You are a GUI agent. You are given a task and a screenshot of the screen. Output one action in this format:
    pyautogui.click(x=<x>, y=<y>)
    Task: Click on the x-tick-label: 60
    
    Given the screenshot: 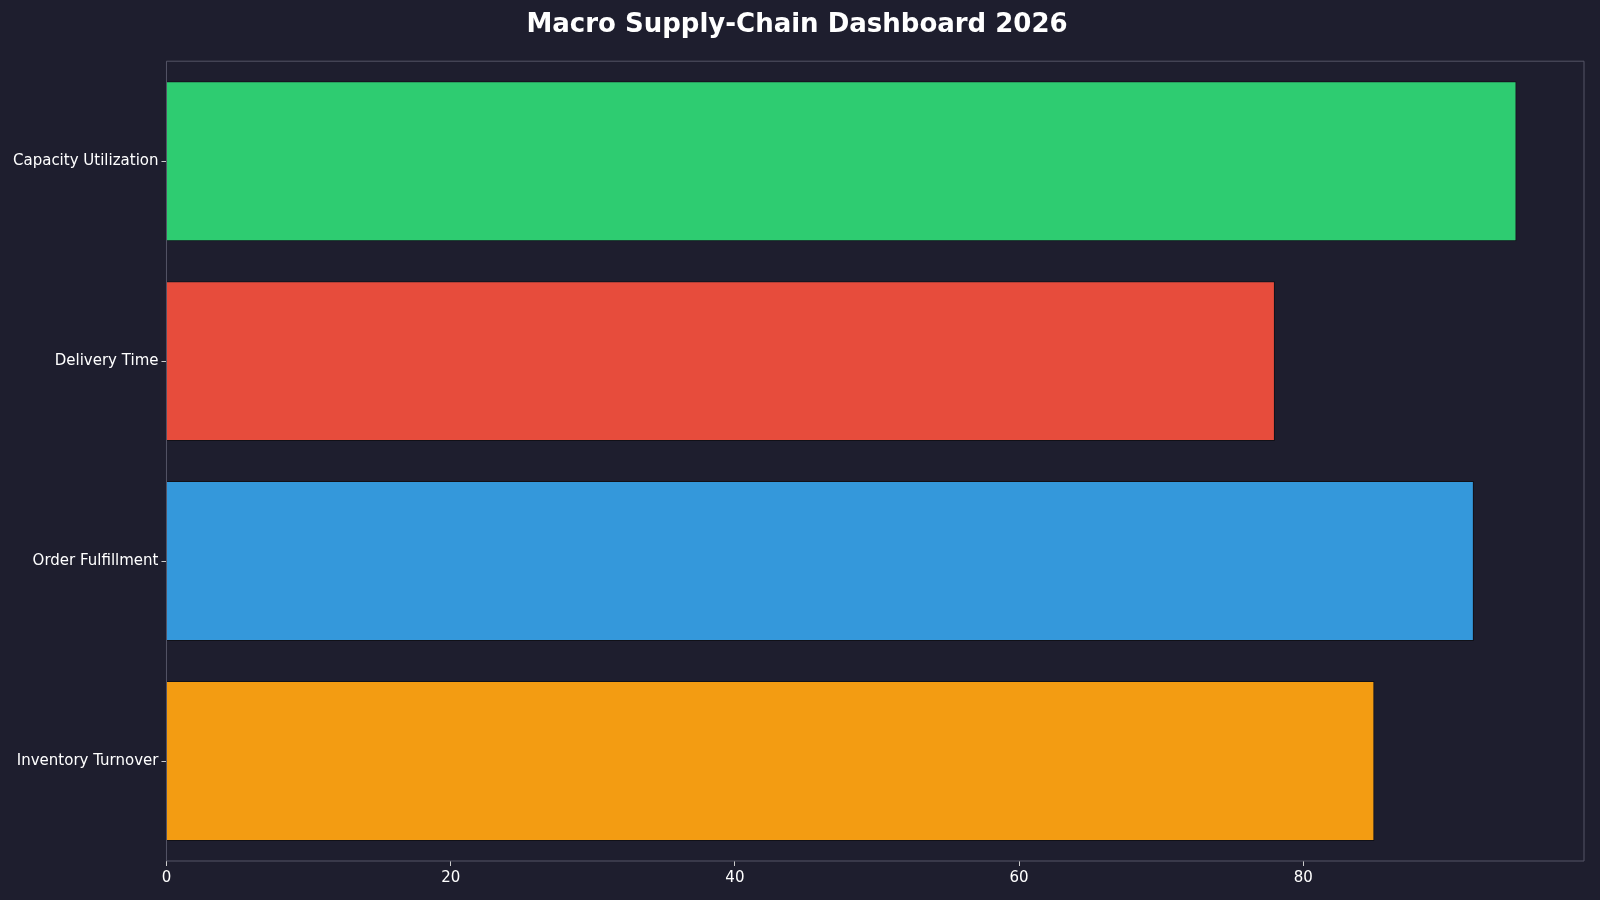 What is the action you would take?
    pyautogui.click(x=1019, y=876)
    